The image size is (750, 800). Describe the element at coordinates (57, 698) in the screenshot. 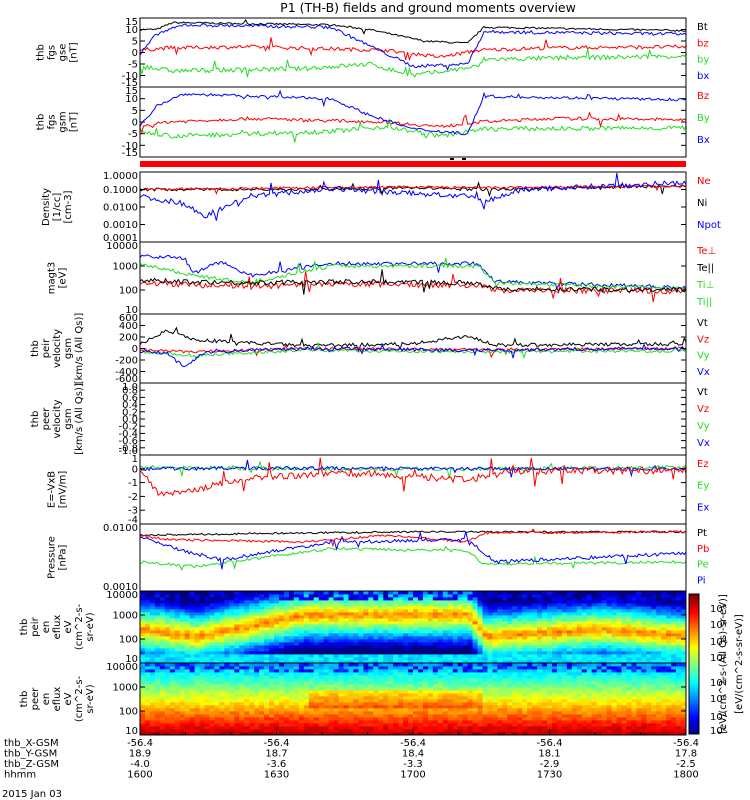

I see `panel-ylabel: thbpeerenefluxeV(cm^2-s-sr-eV)` at that location.